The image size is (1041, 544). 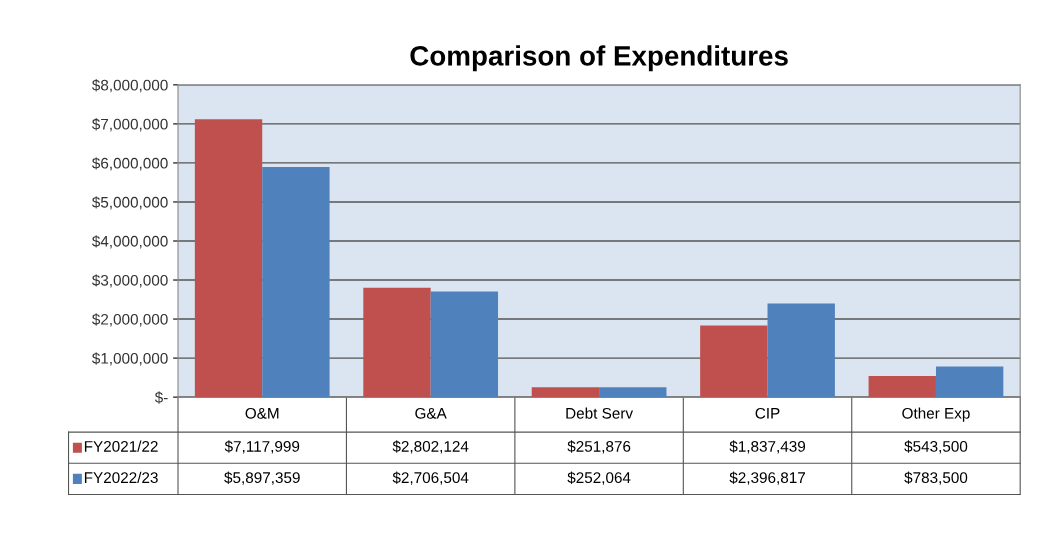 I want to click on legend-label: FY2022/23, so click(x=121, y=477).